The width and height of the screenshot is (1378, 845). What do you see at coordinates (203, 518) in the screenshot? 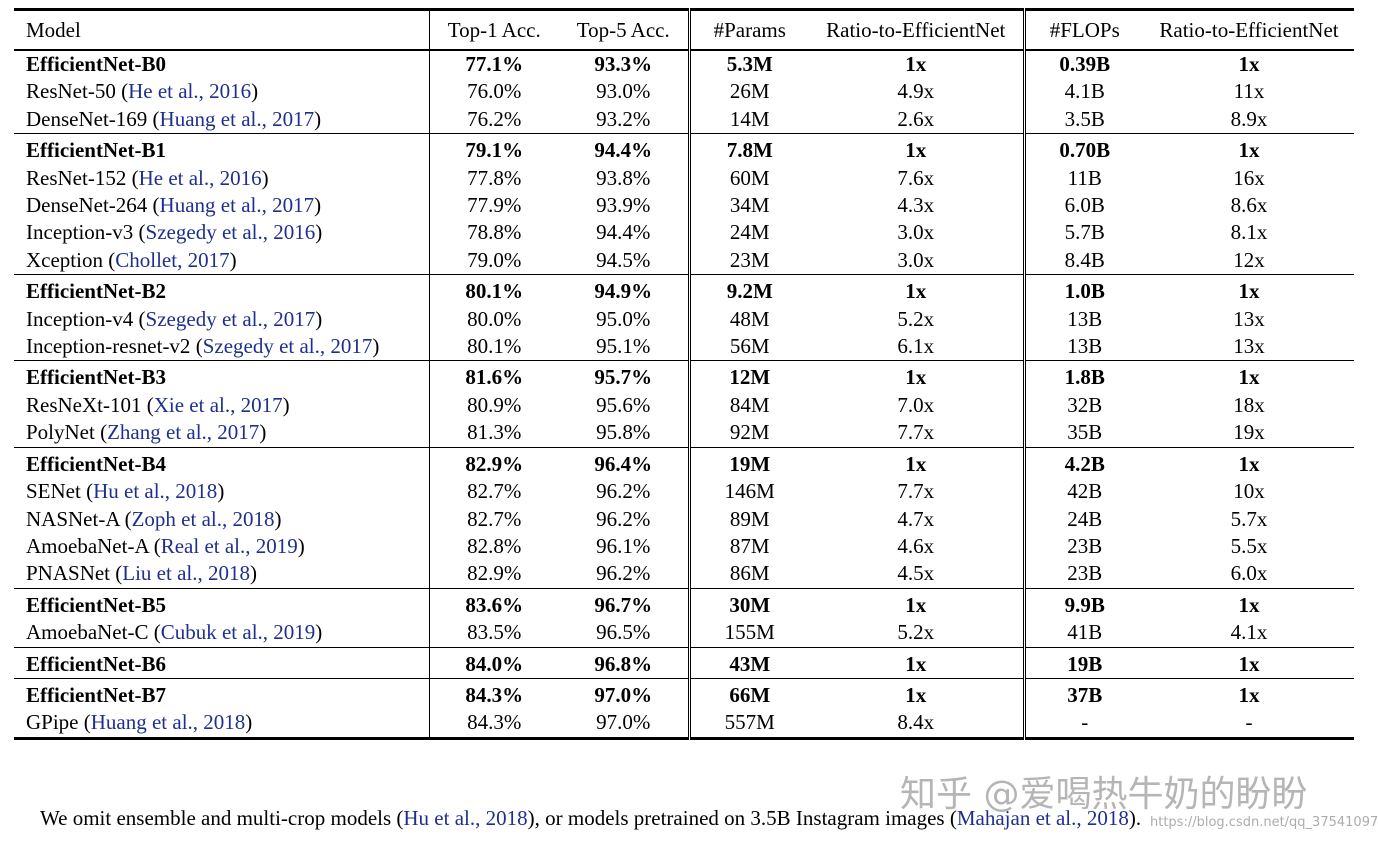
I see `citation-link: Zoph et al., 2018` at bounding box center [203, 518].